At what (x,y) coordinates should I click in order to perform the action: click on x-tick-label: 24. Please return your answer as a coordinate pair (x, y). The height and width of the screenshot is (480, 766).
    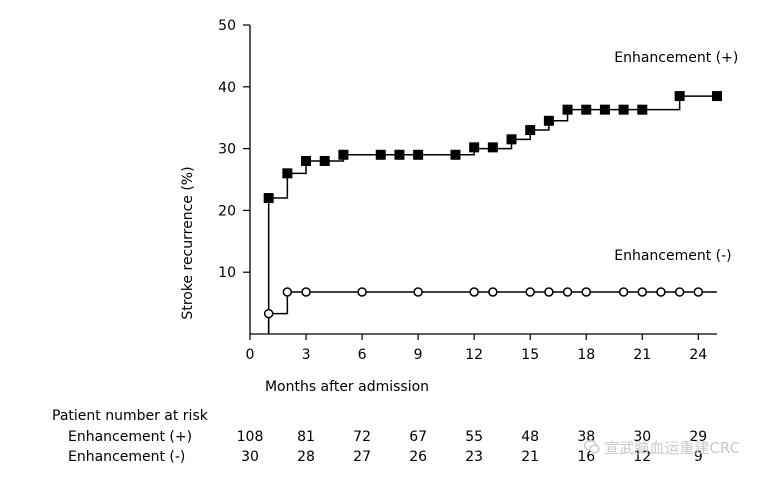
    Looking at the image, I should click on (698, 355).